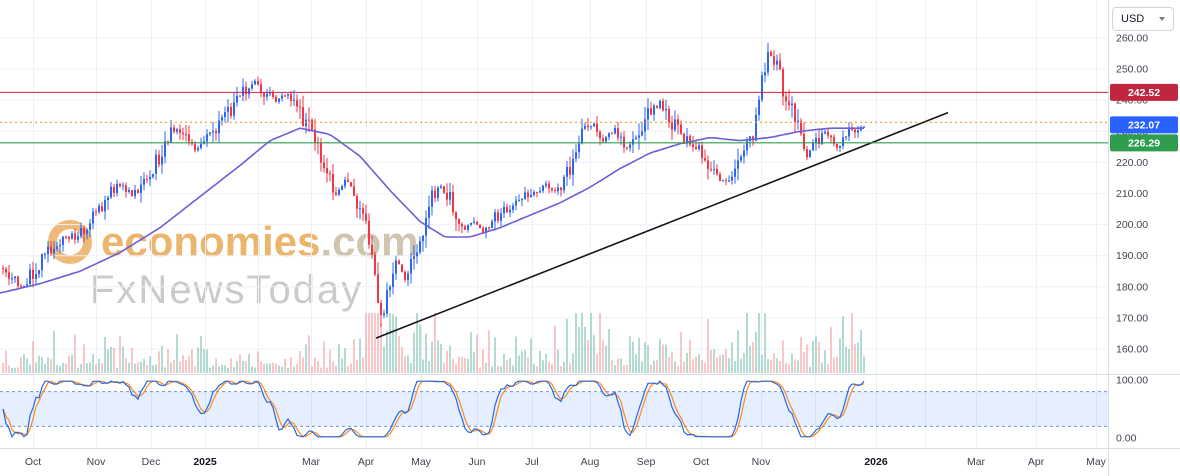 Image resolution: width=1180 pixels, height=476 pixels. Describe the element at coordinates (1143, 19) in the screenshot. I see `currency-selector: USD` at that location.